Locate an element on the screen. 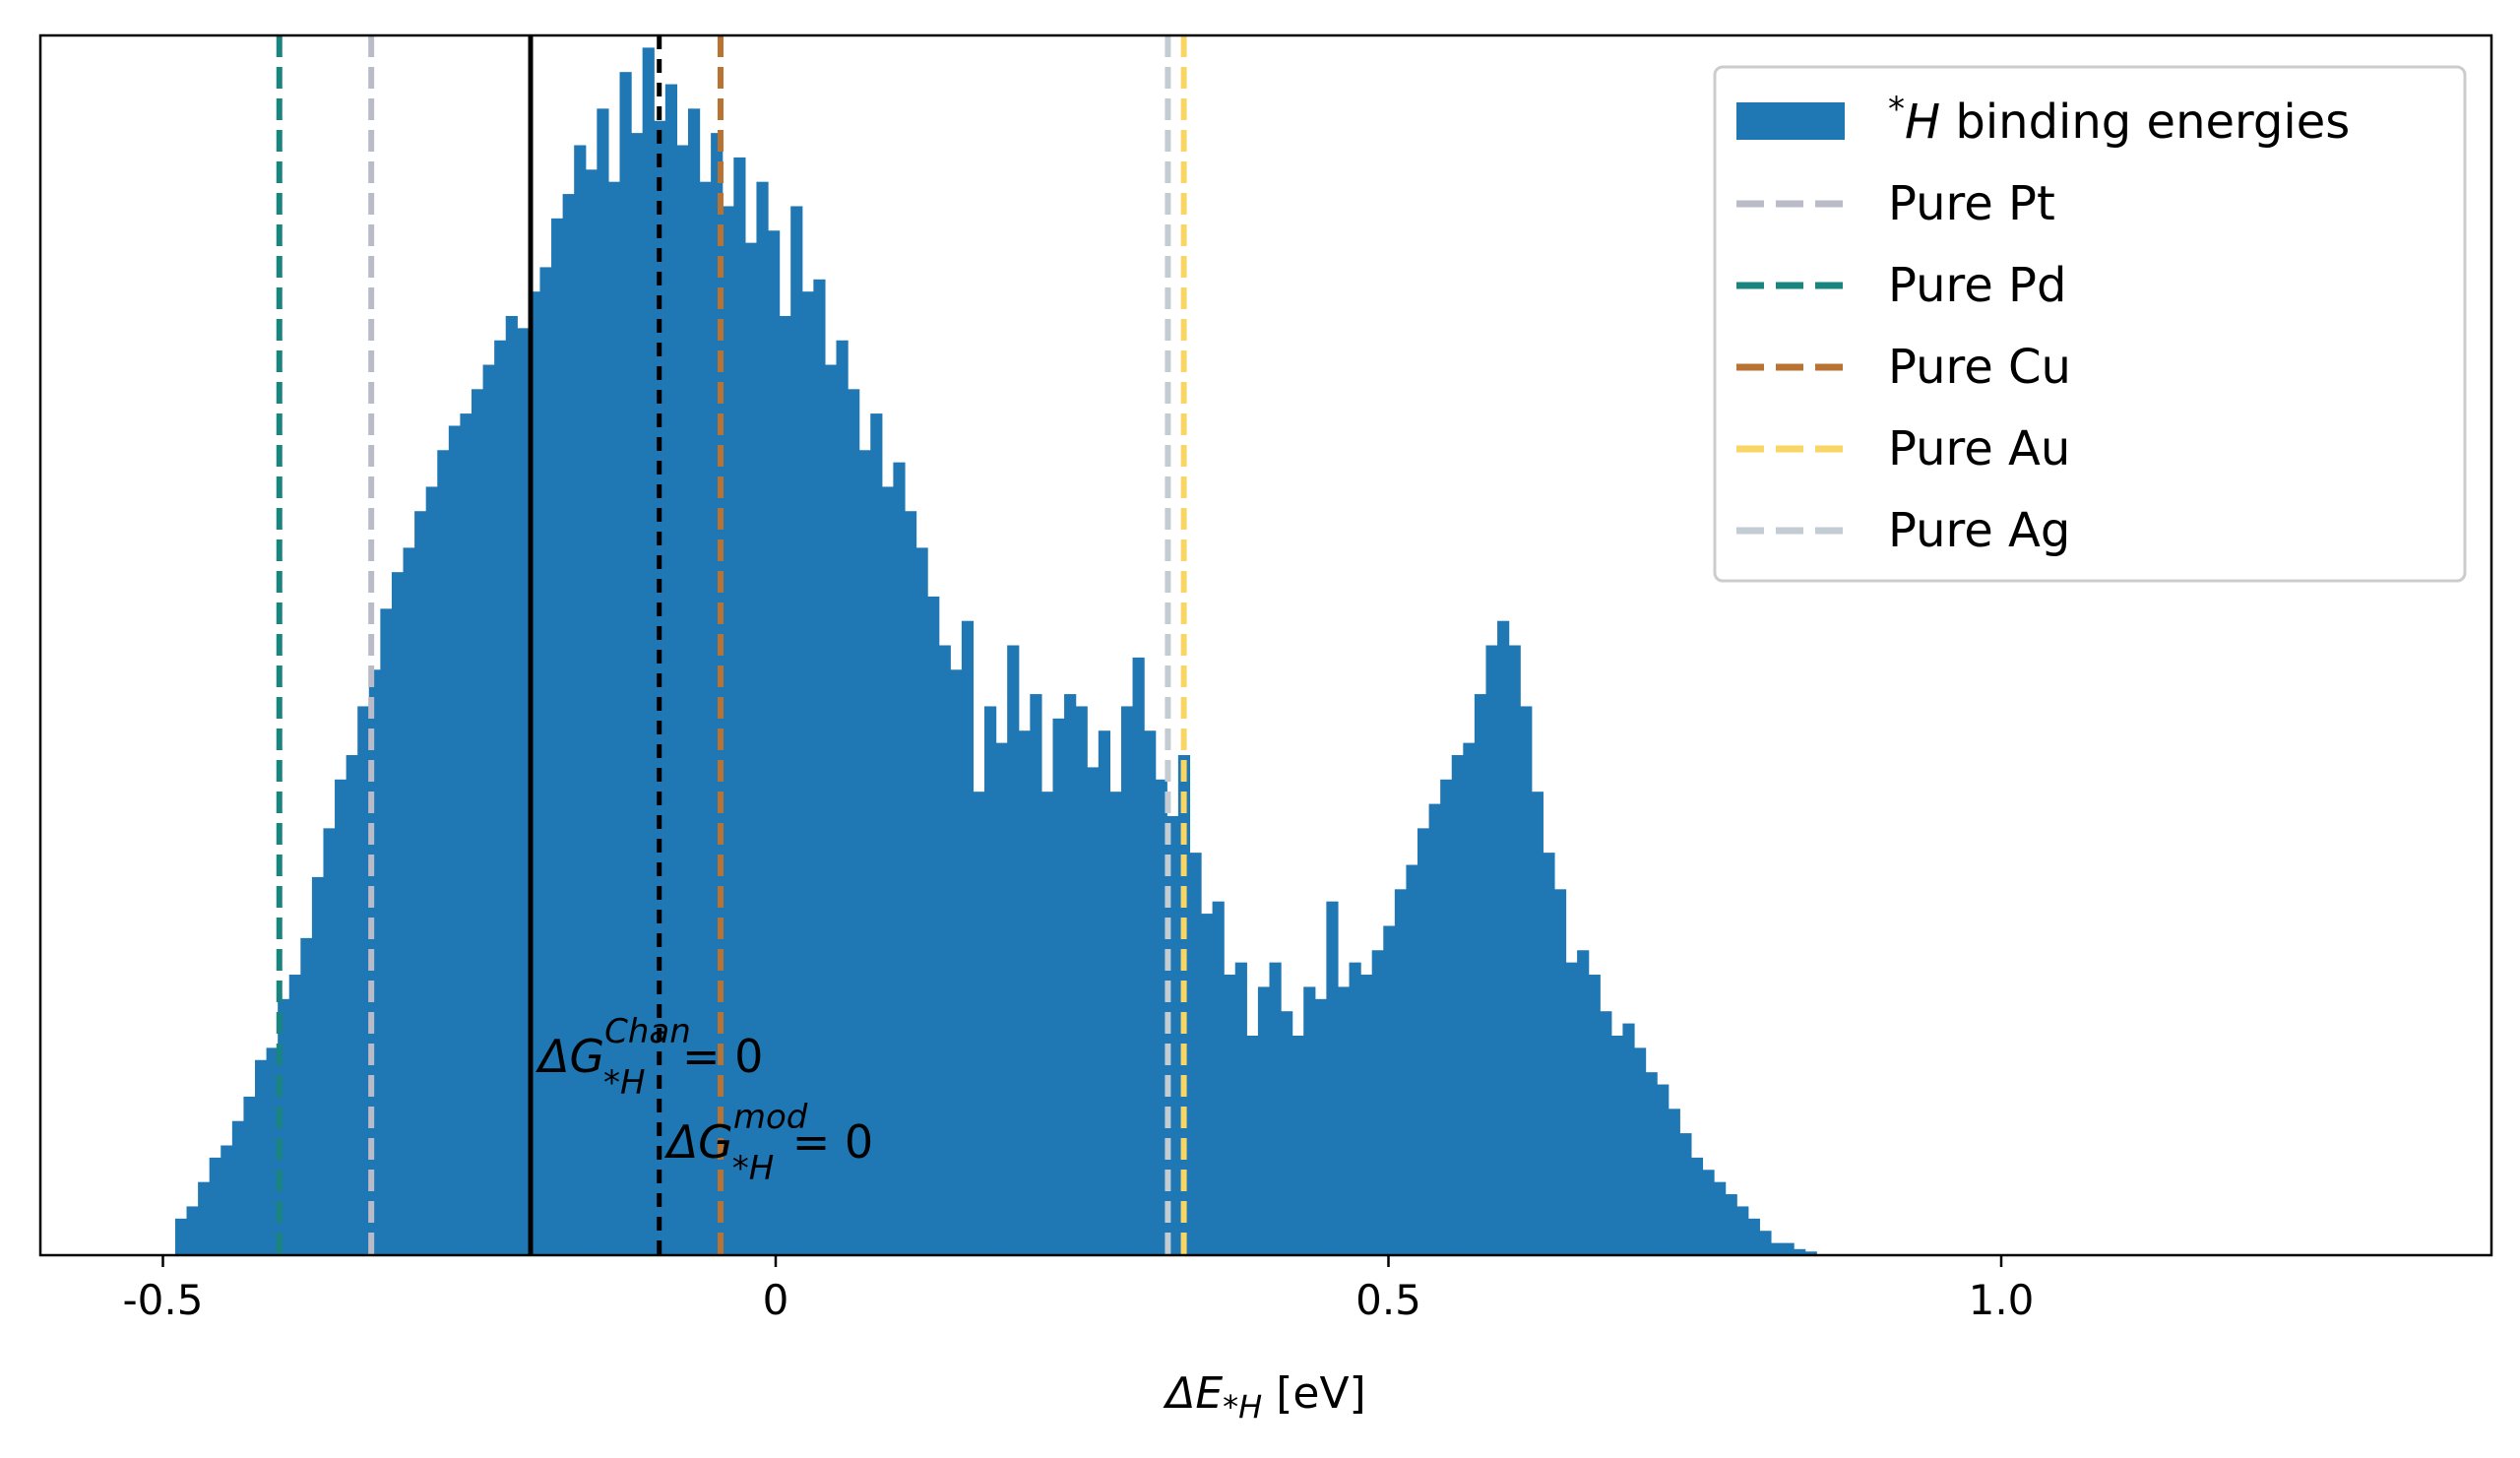 The image size is (2520, 1458). x-axis-label-main: ΔE is located at coordinates (1193, 1393).